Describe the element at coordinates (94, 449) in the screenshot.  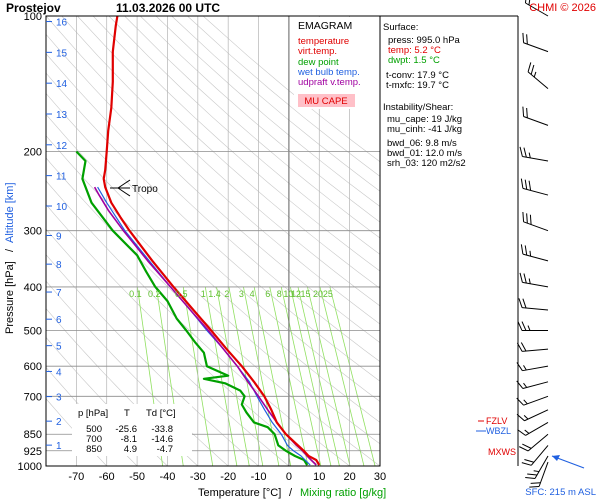
I see `table-cell: 850` at that location.